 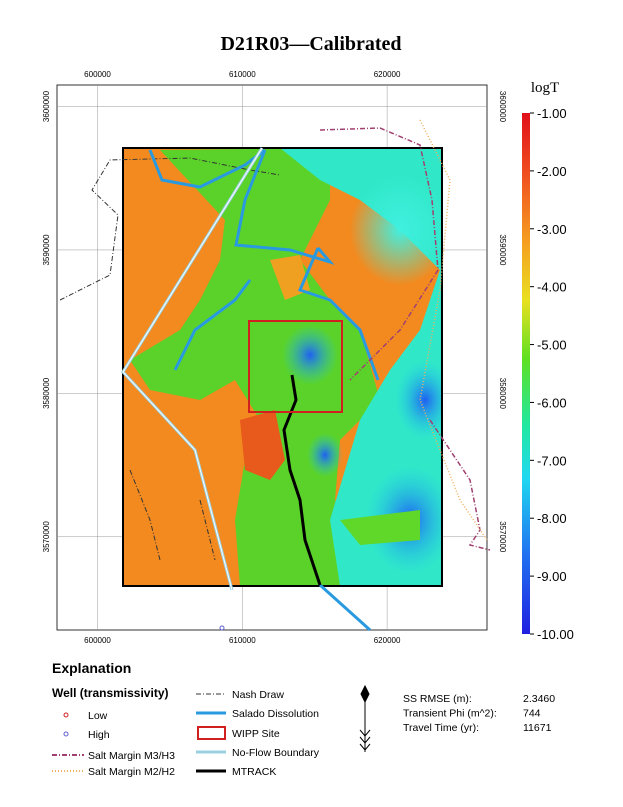 I want to click on high-symbol, so click(x=66, y=734).